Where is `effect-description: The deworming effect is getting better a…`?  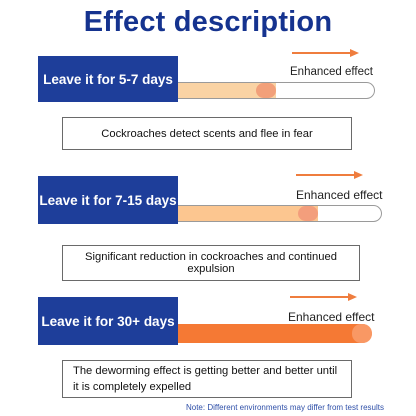 effect-description: The deworming effect is getting better a… is located at coordinates (207, 379).